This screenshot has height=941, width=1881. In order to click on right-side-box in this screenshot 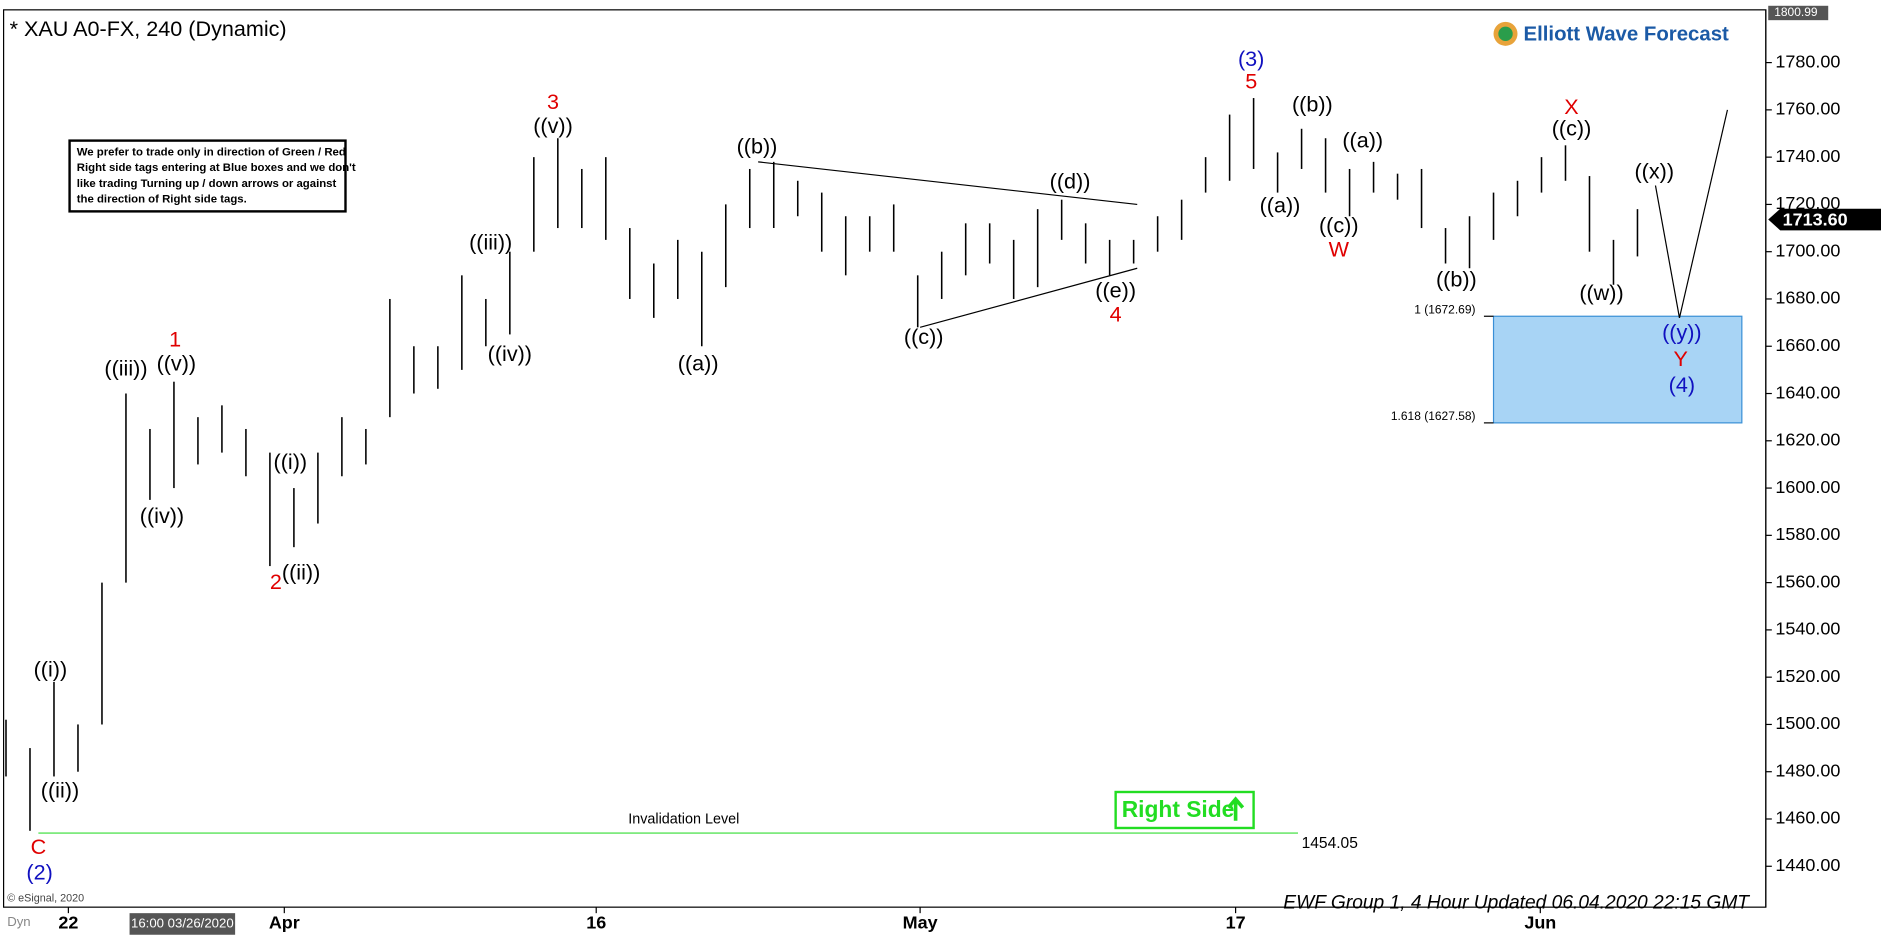, I will do `click(1184, 810)`.